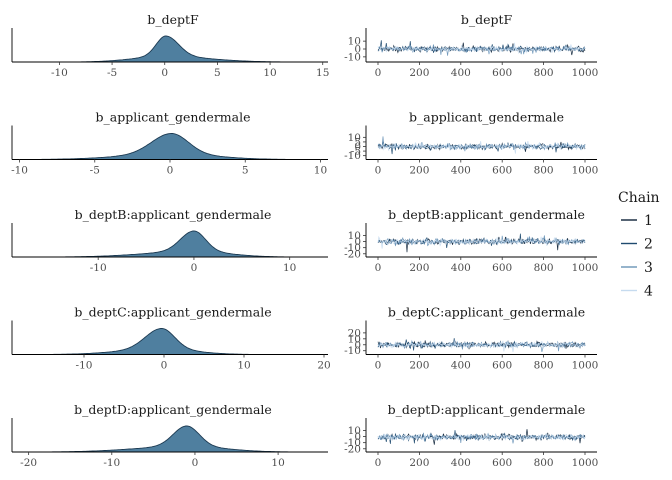 The width and height of the screenshot is (672, 480). I want to click on chain-legend: Chain 1 2 3 4, so click(639, 245).